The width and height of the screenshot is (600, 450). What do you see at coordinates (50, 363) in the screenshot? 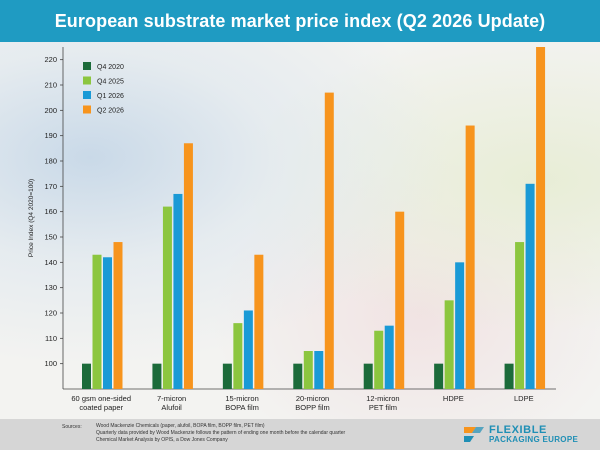
I see `y-tick-label: 100` at bounding box center [50, 363].